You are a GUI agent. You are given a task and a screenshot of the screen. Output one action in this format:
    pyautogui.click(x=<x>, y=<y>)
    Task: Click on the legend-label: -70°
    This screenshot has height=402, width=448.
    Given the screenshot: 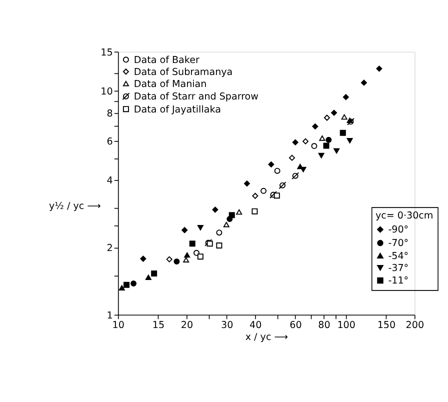 What is the action you would take?
    pyautogui.click(x=398, y=244)
    